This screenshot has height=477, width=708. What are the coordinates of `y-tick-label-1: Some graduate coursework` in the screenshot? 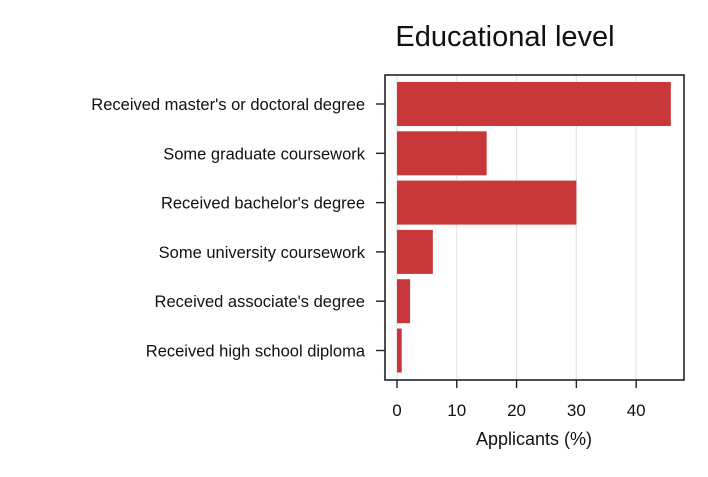 It's located at (264, 154).